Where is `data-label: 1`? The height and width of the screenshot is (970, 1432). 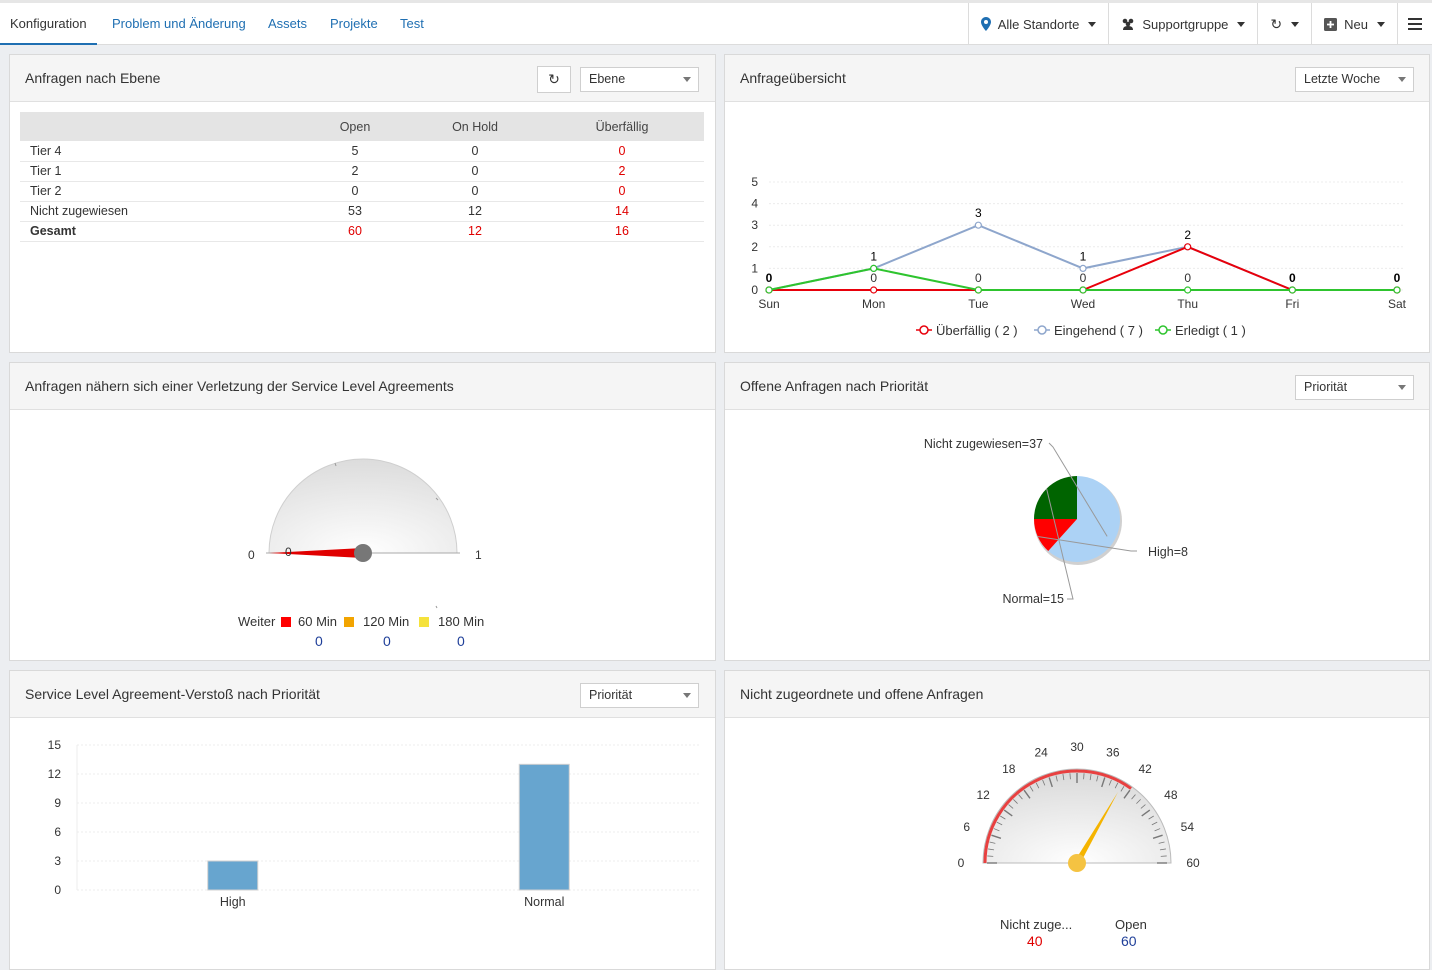
data-label: 1 is located at coordinates (1083, 256).